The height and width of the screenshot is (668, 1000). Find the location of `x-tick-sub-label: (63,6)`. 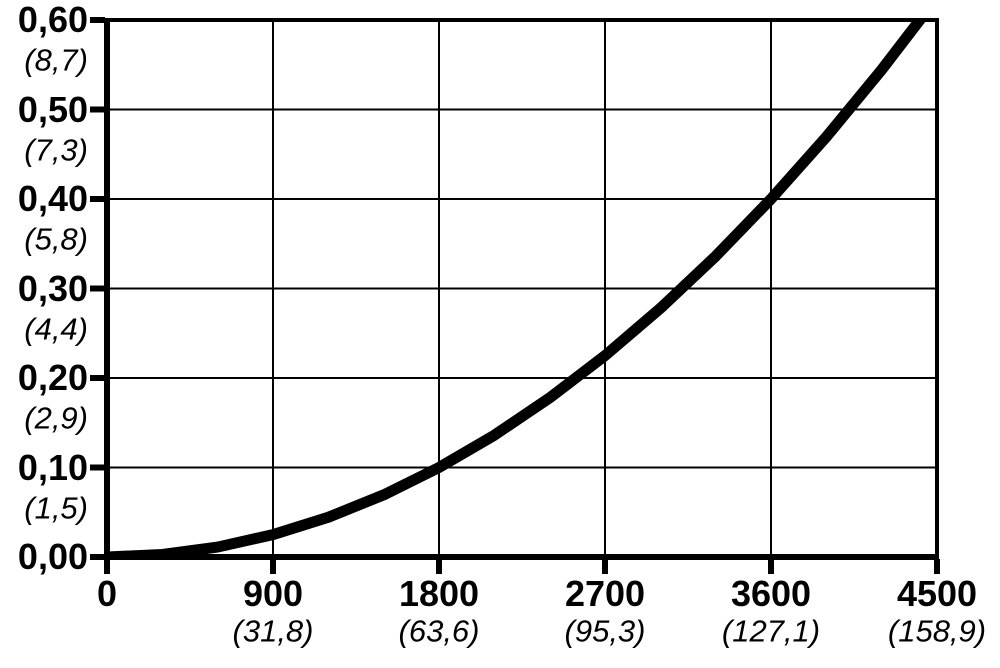

x-tick-sub-label: (63,6) is located at coordinates (439, 631).